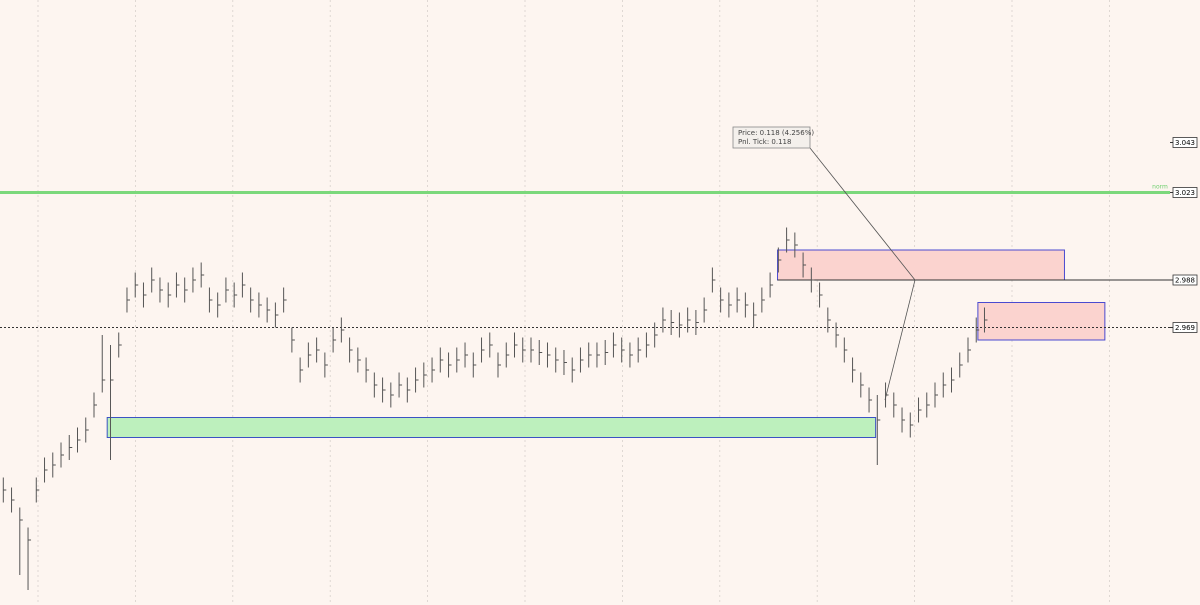 This screenshot has height=605, width=1200. What do you see at coordinates (776, 133) in the screenshot?
I see `annotation-line: Price: 0.118 (4.256%)` at bounding box center [776, 133].